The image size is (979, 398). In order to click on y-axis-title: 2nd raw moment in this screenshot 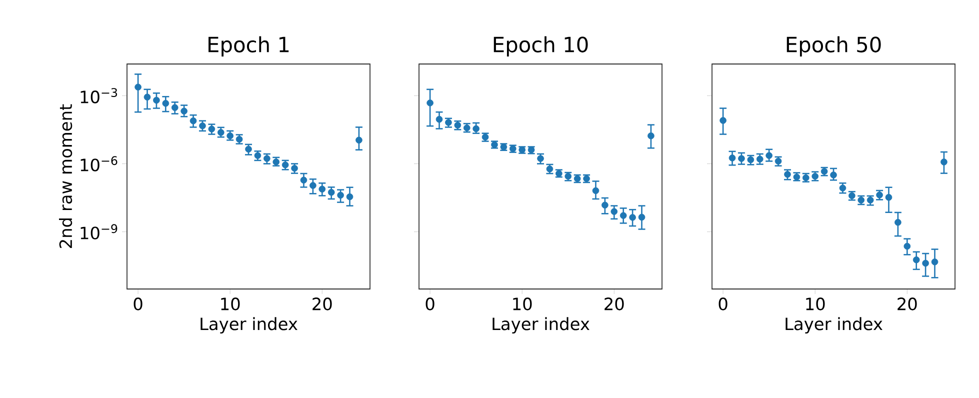, I will do `click(65, 176)`.